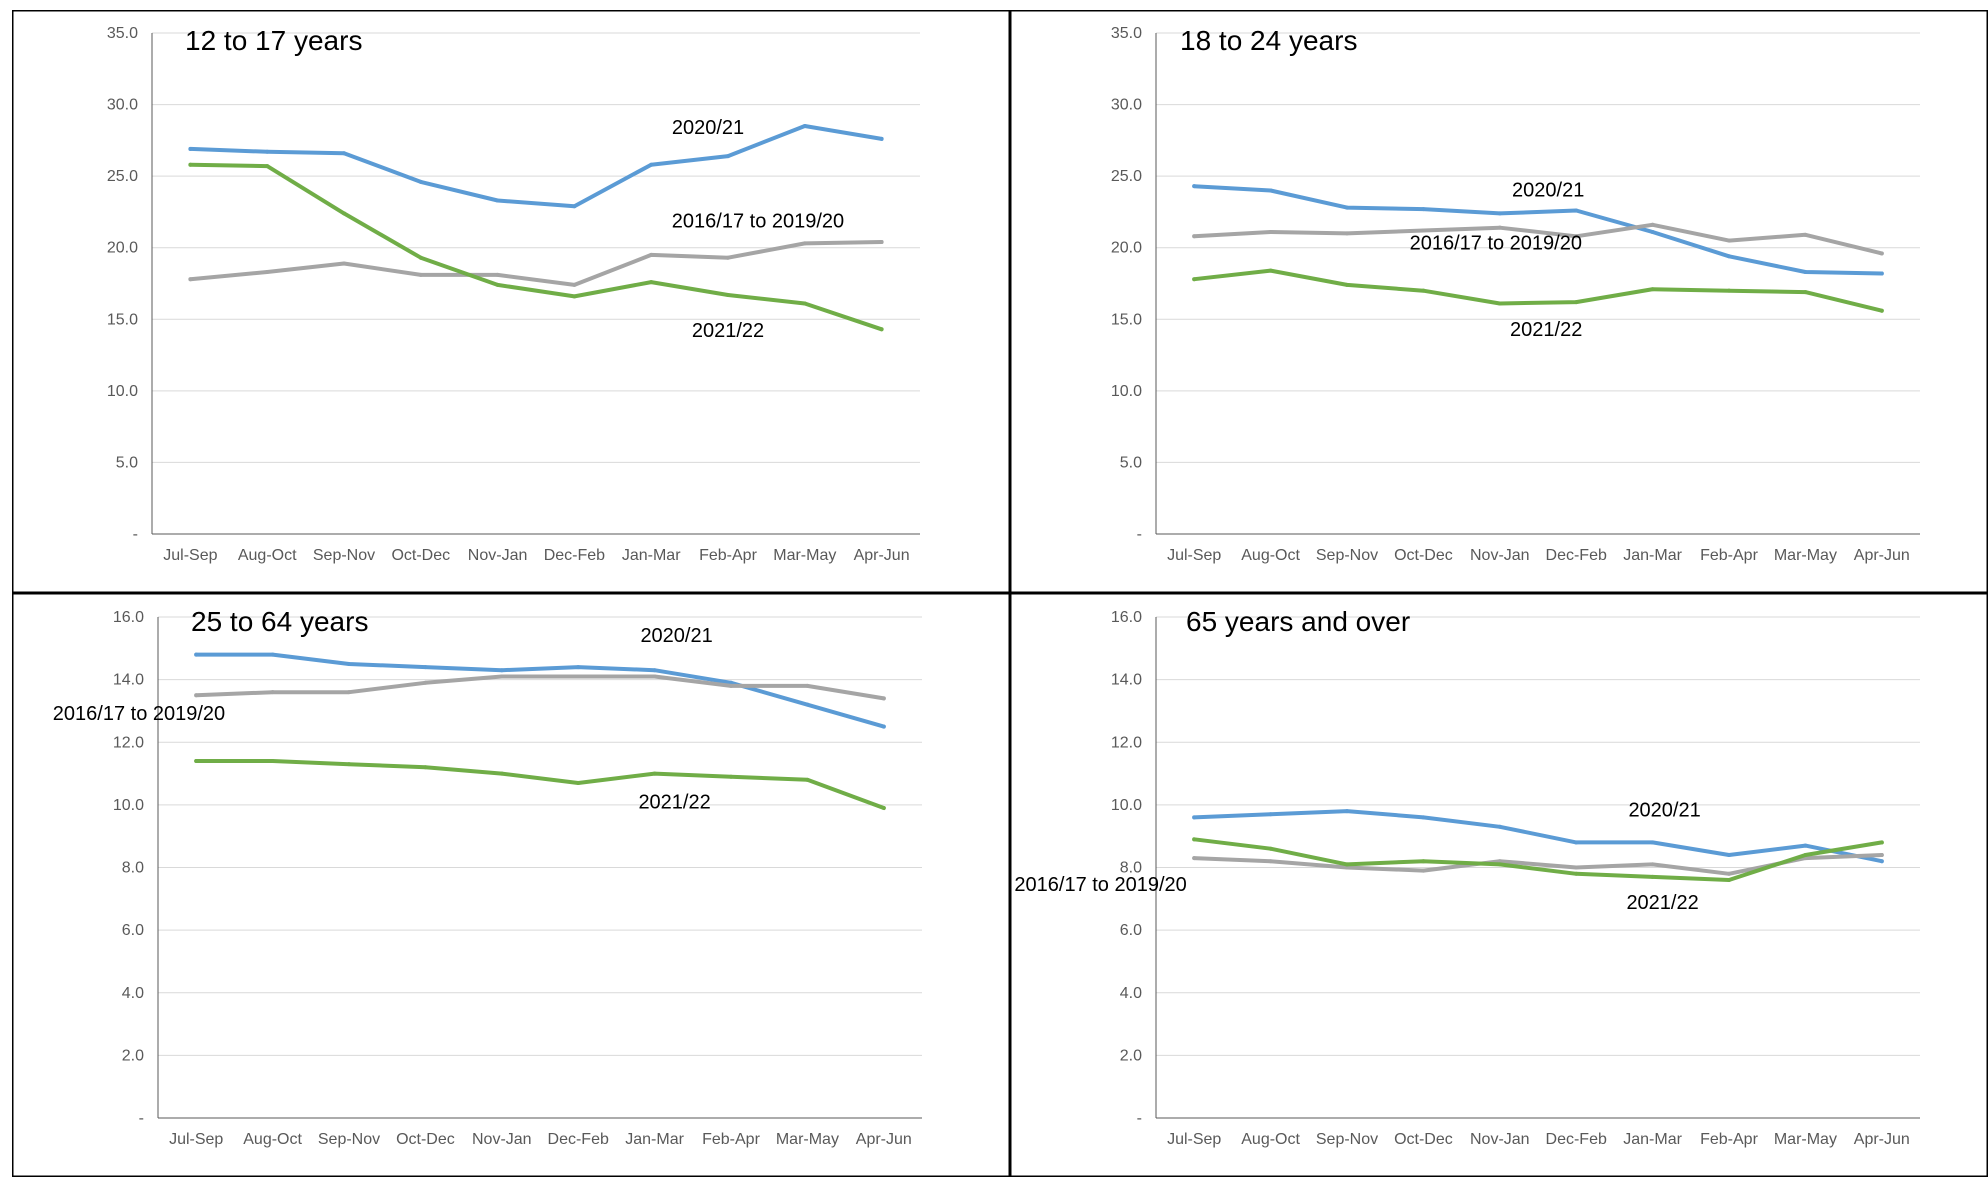 Image resolution: width=1988 pixels, height=1177 pixels. I want to click on panel-title: 25 to 64 years, so click(279, 621).